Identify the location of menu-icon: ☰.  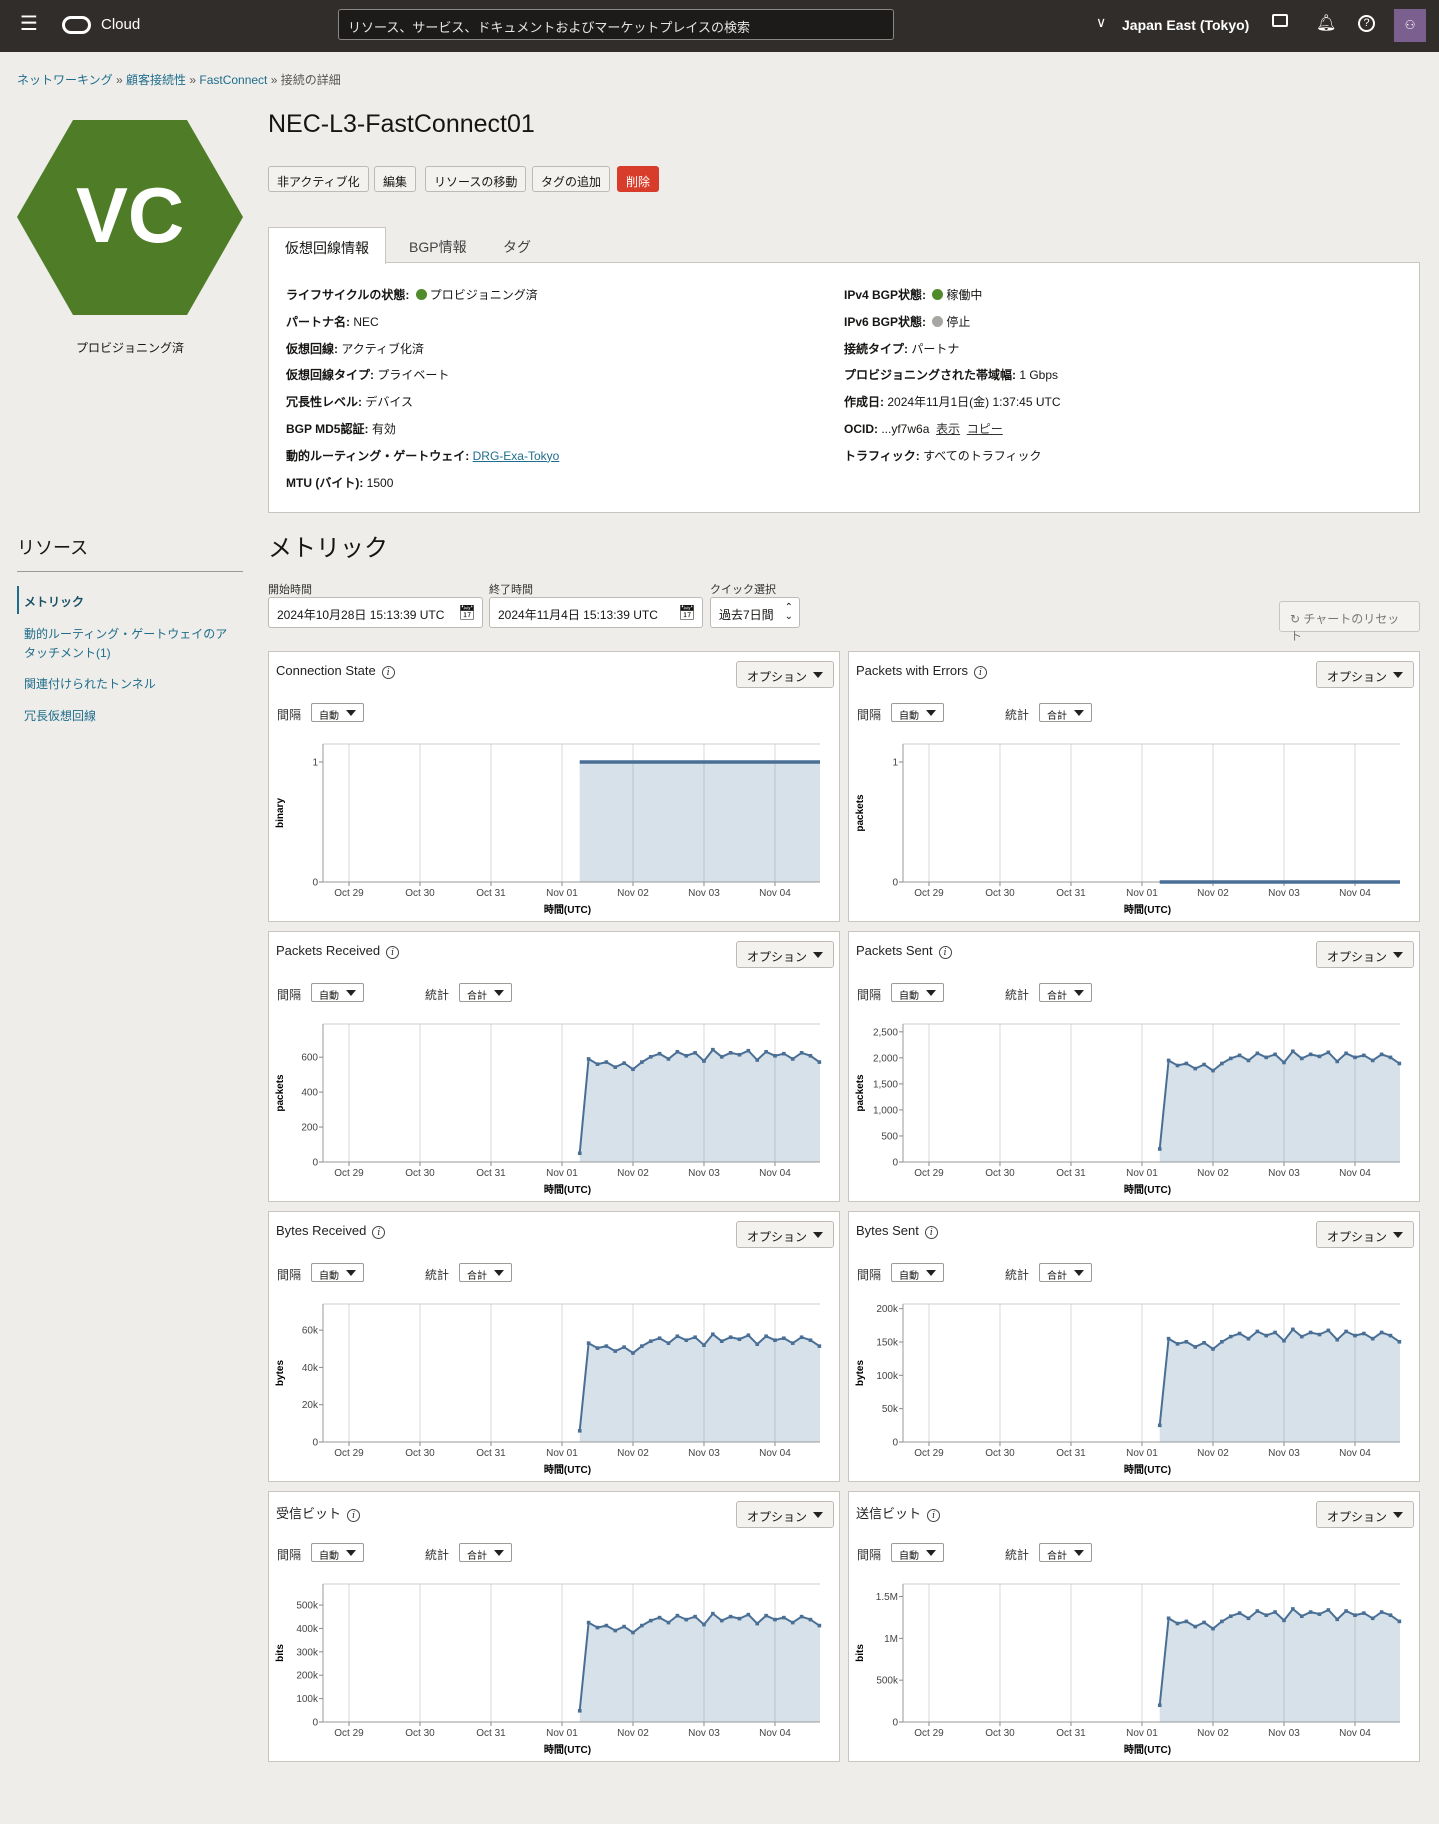
(29, 24).